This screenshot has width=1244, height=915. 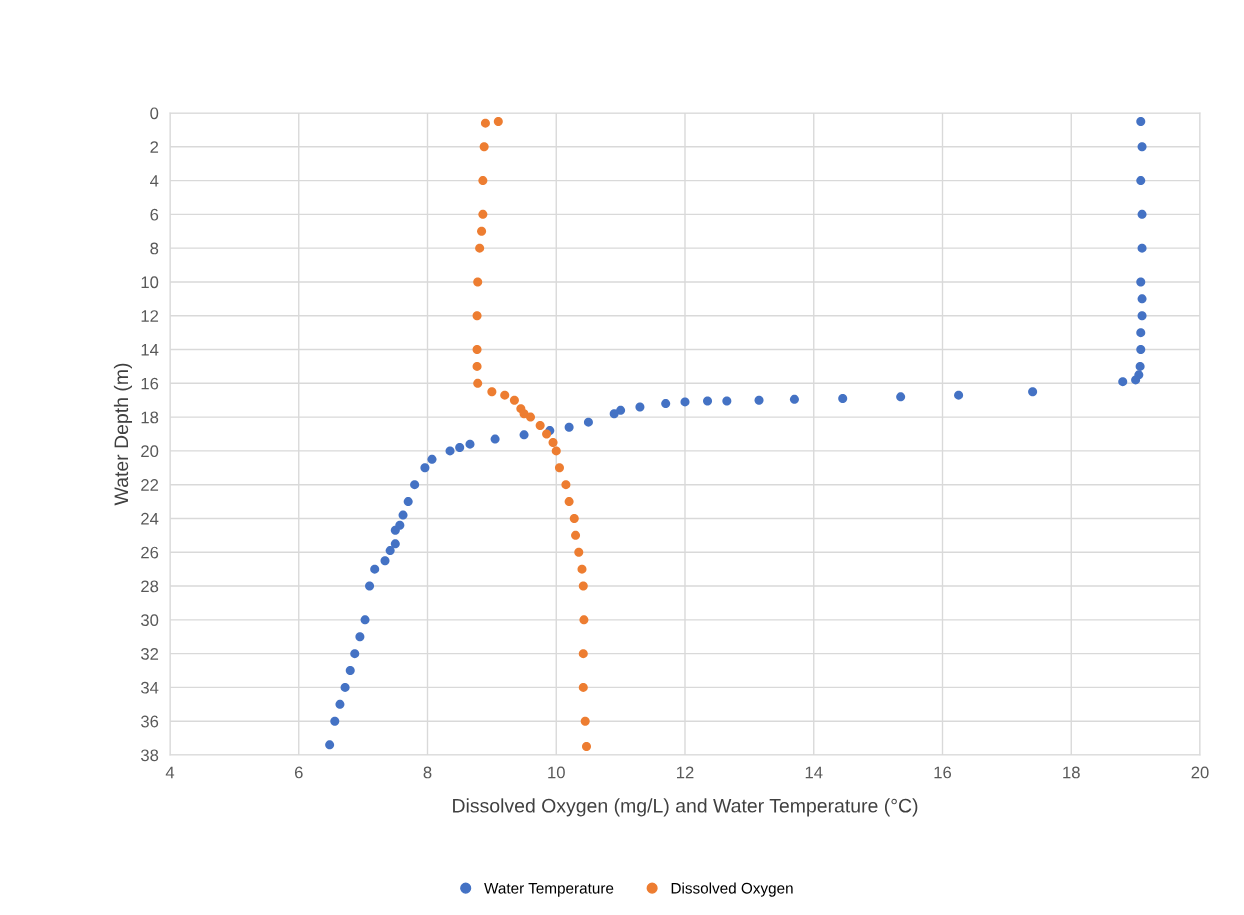 What do you see at coordinates (943, 772) in the screenshot?
I see `x-tick-label: 16` at bounding box center [943, 772].